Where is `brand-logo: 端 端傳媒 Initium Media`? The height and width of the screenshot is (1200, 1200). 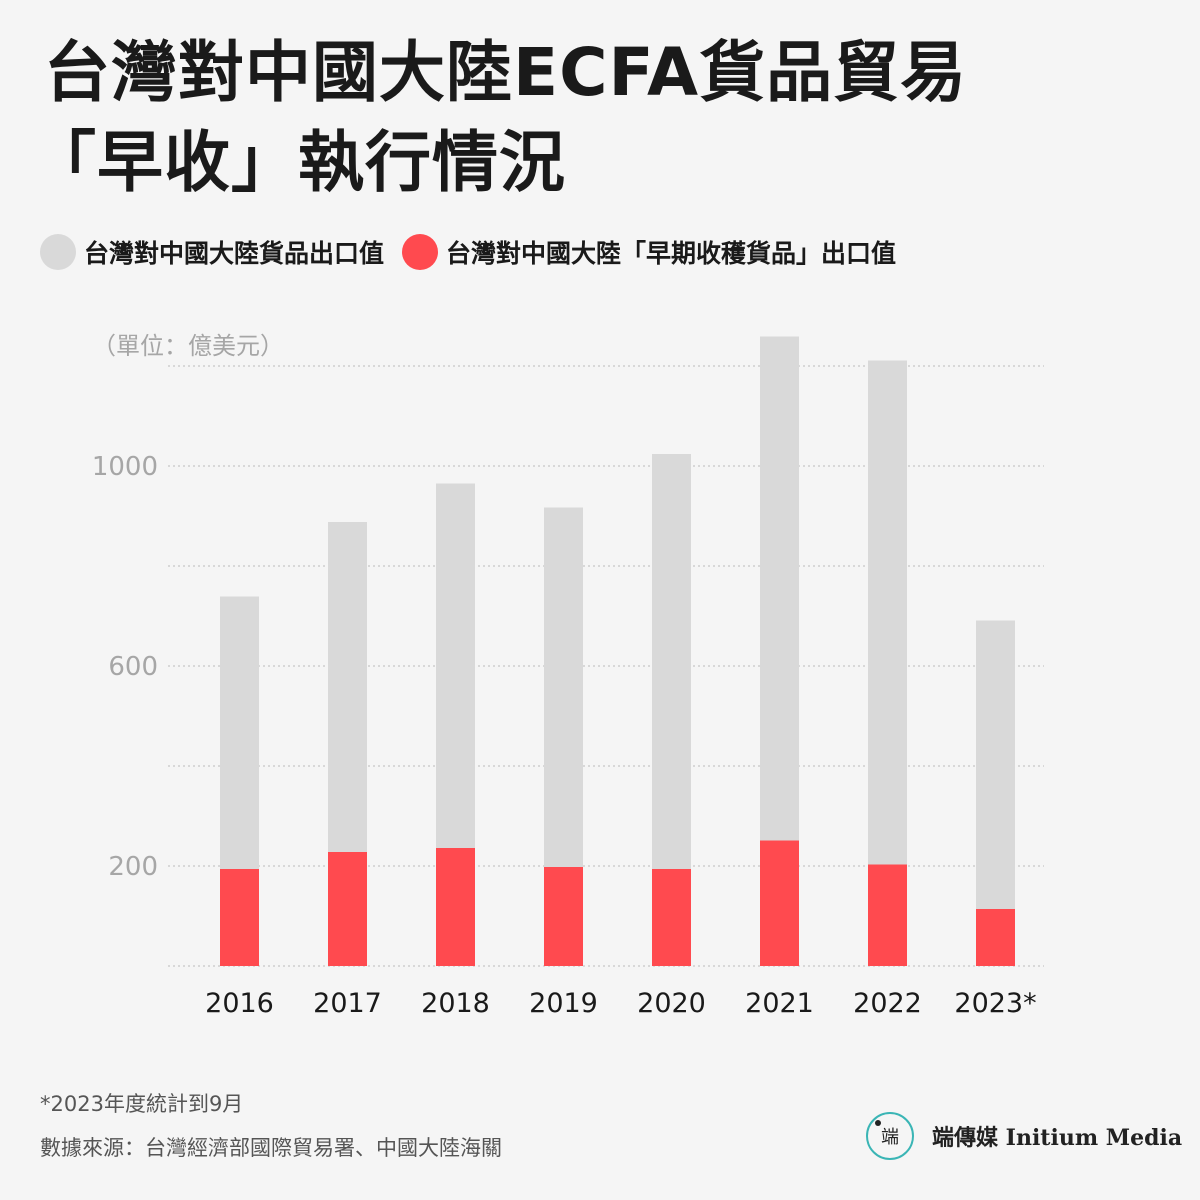 brand-logo: 端 端傳媒 Initium Media is located at coordinates (1024, 1136).